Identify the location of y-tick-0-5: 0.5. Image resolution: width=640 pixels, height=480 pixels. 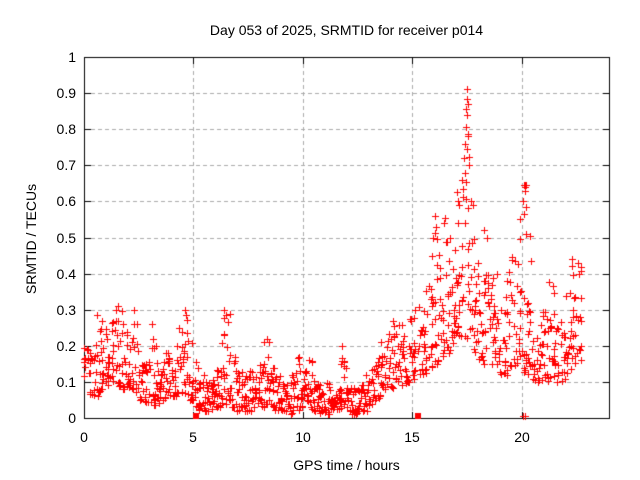
(66, 238).